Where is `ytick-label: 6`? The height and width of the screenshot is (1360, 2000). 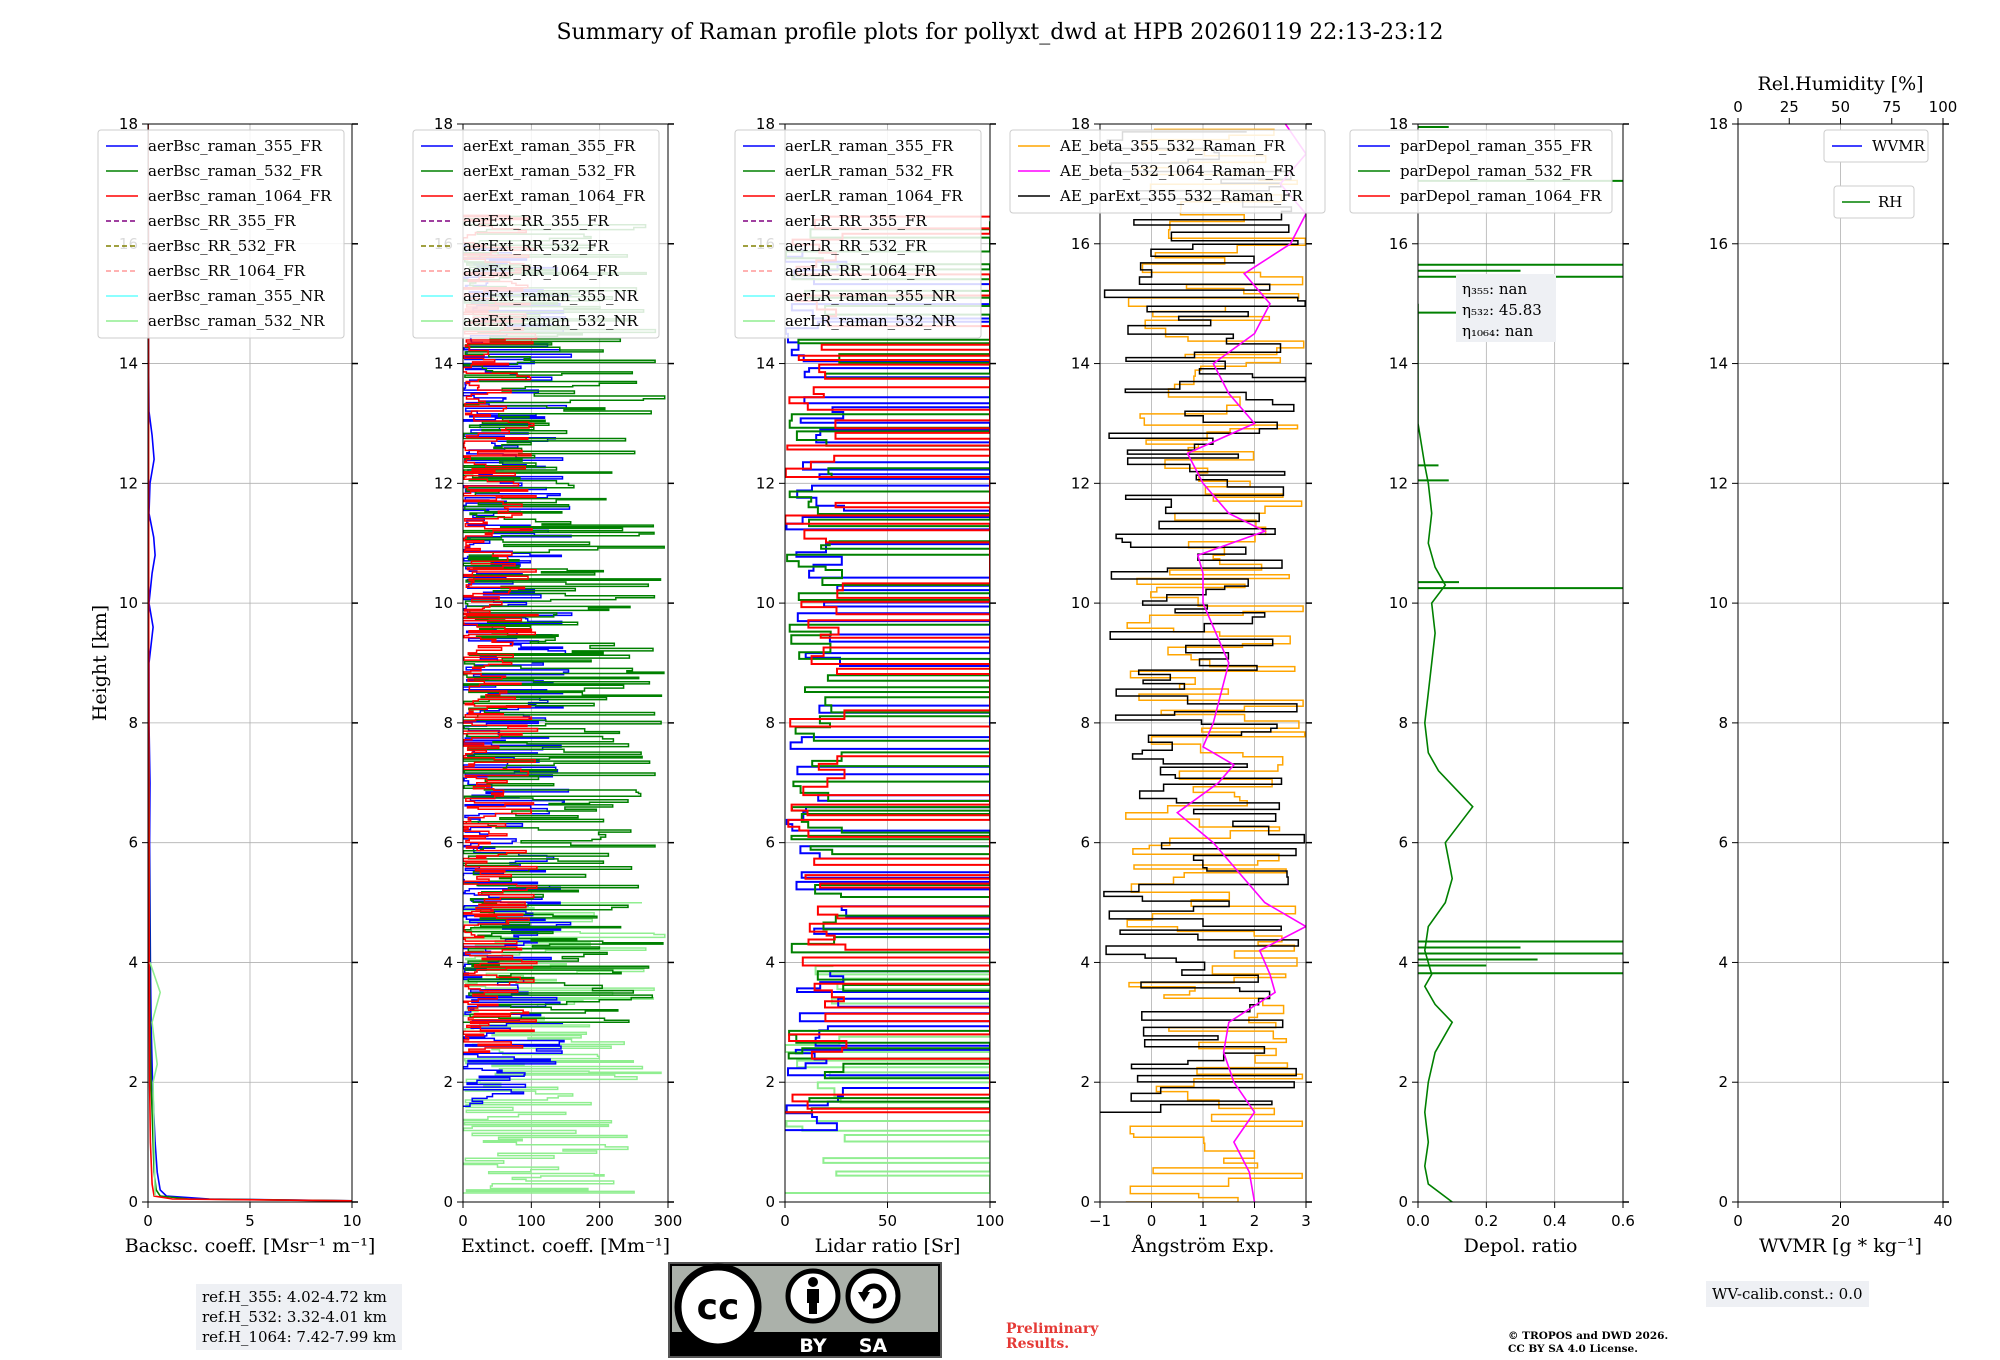 ytick-label: 6 is located at coordinates (448, 843).